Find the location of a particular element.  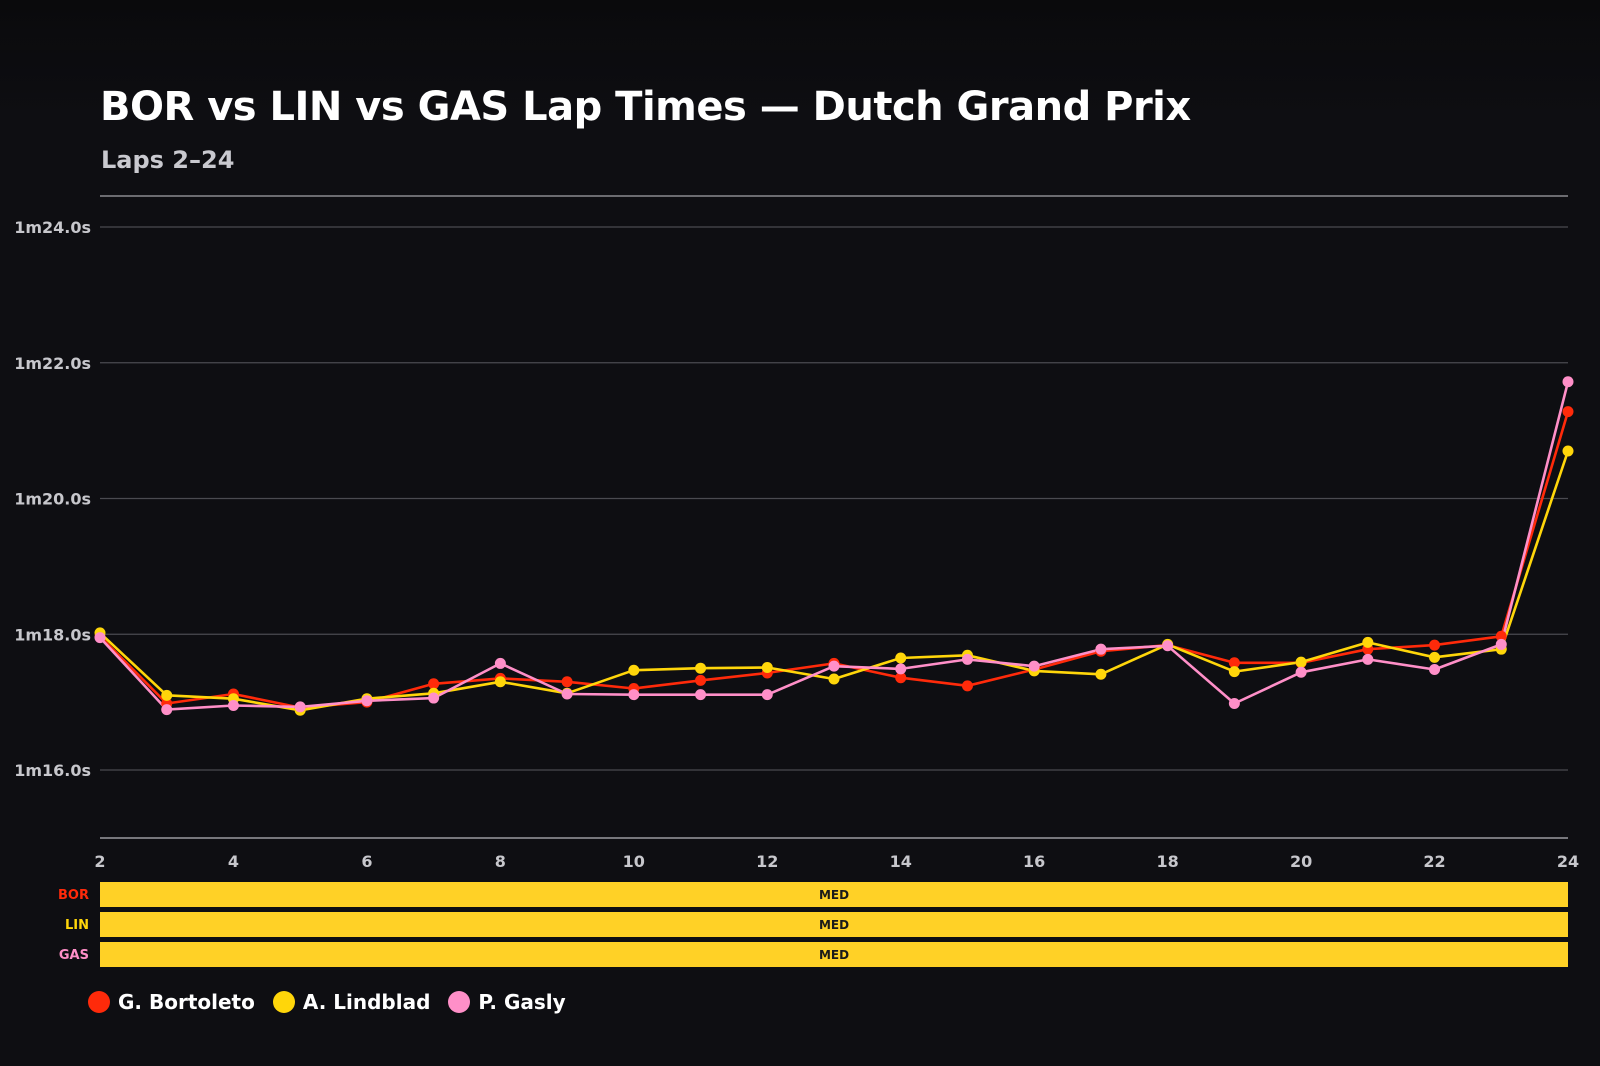

legend-item-bortoleto: G. Bortoleto is located at coordinates (171, 1002).